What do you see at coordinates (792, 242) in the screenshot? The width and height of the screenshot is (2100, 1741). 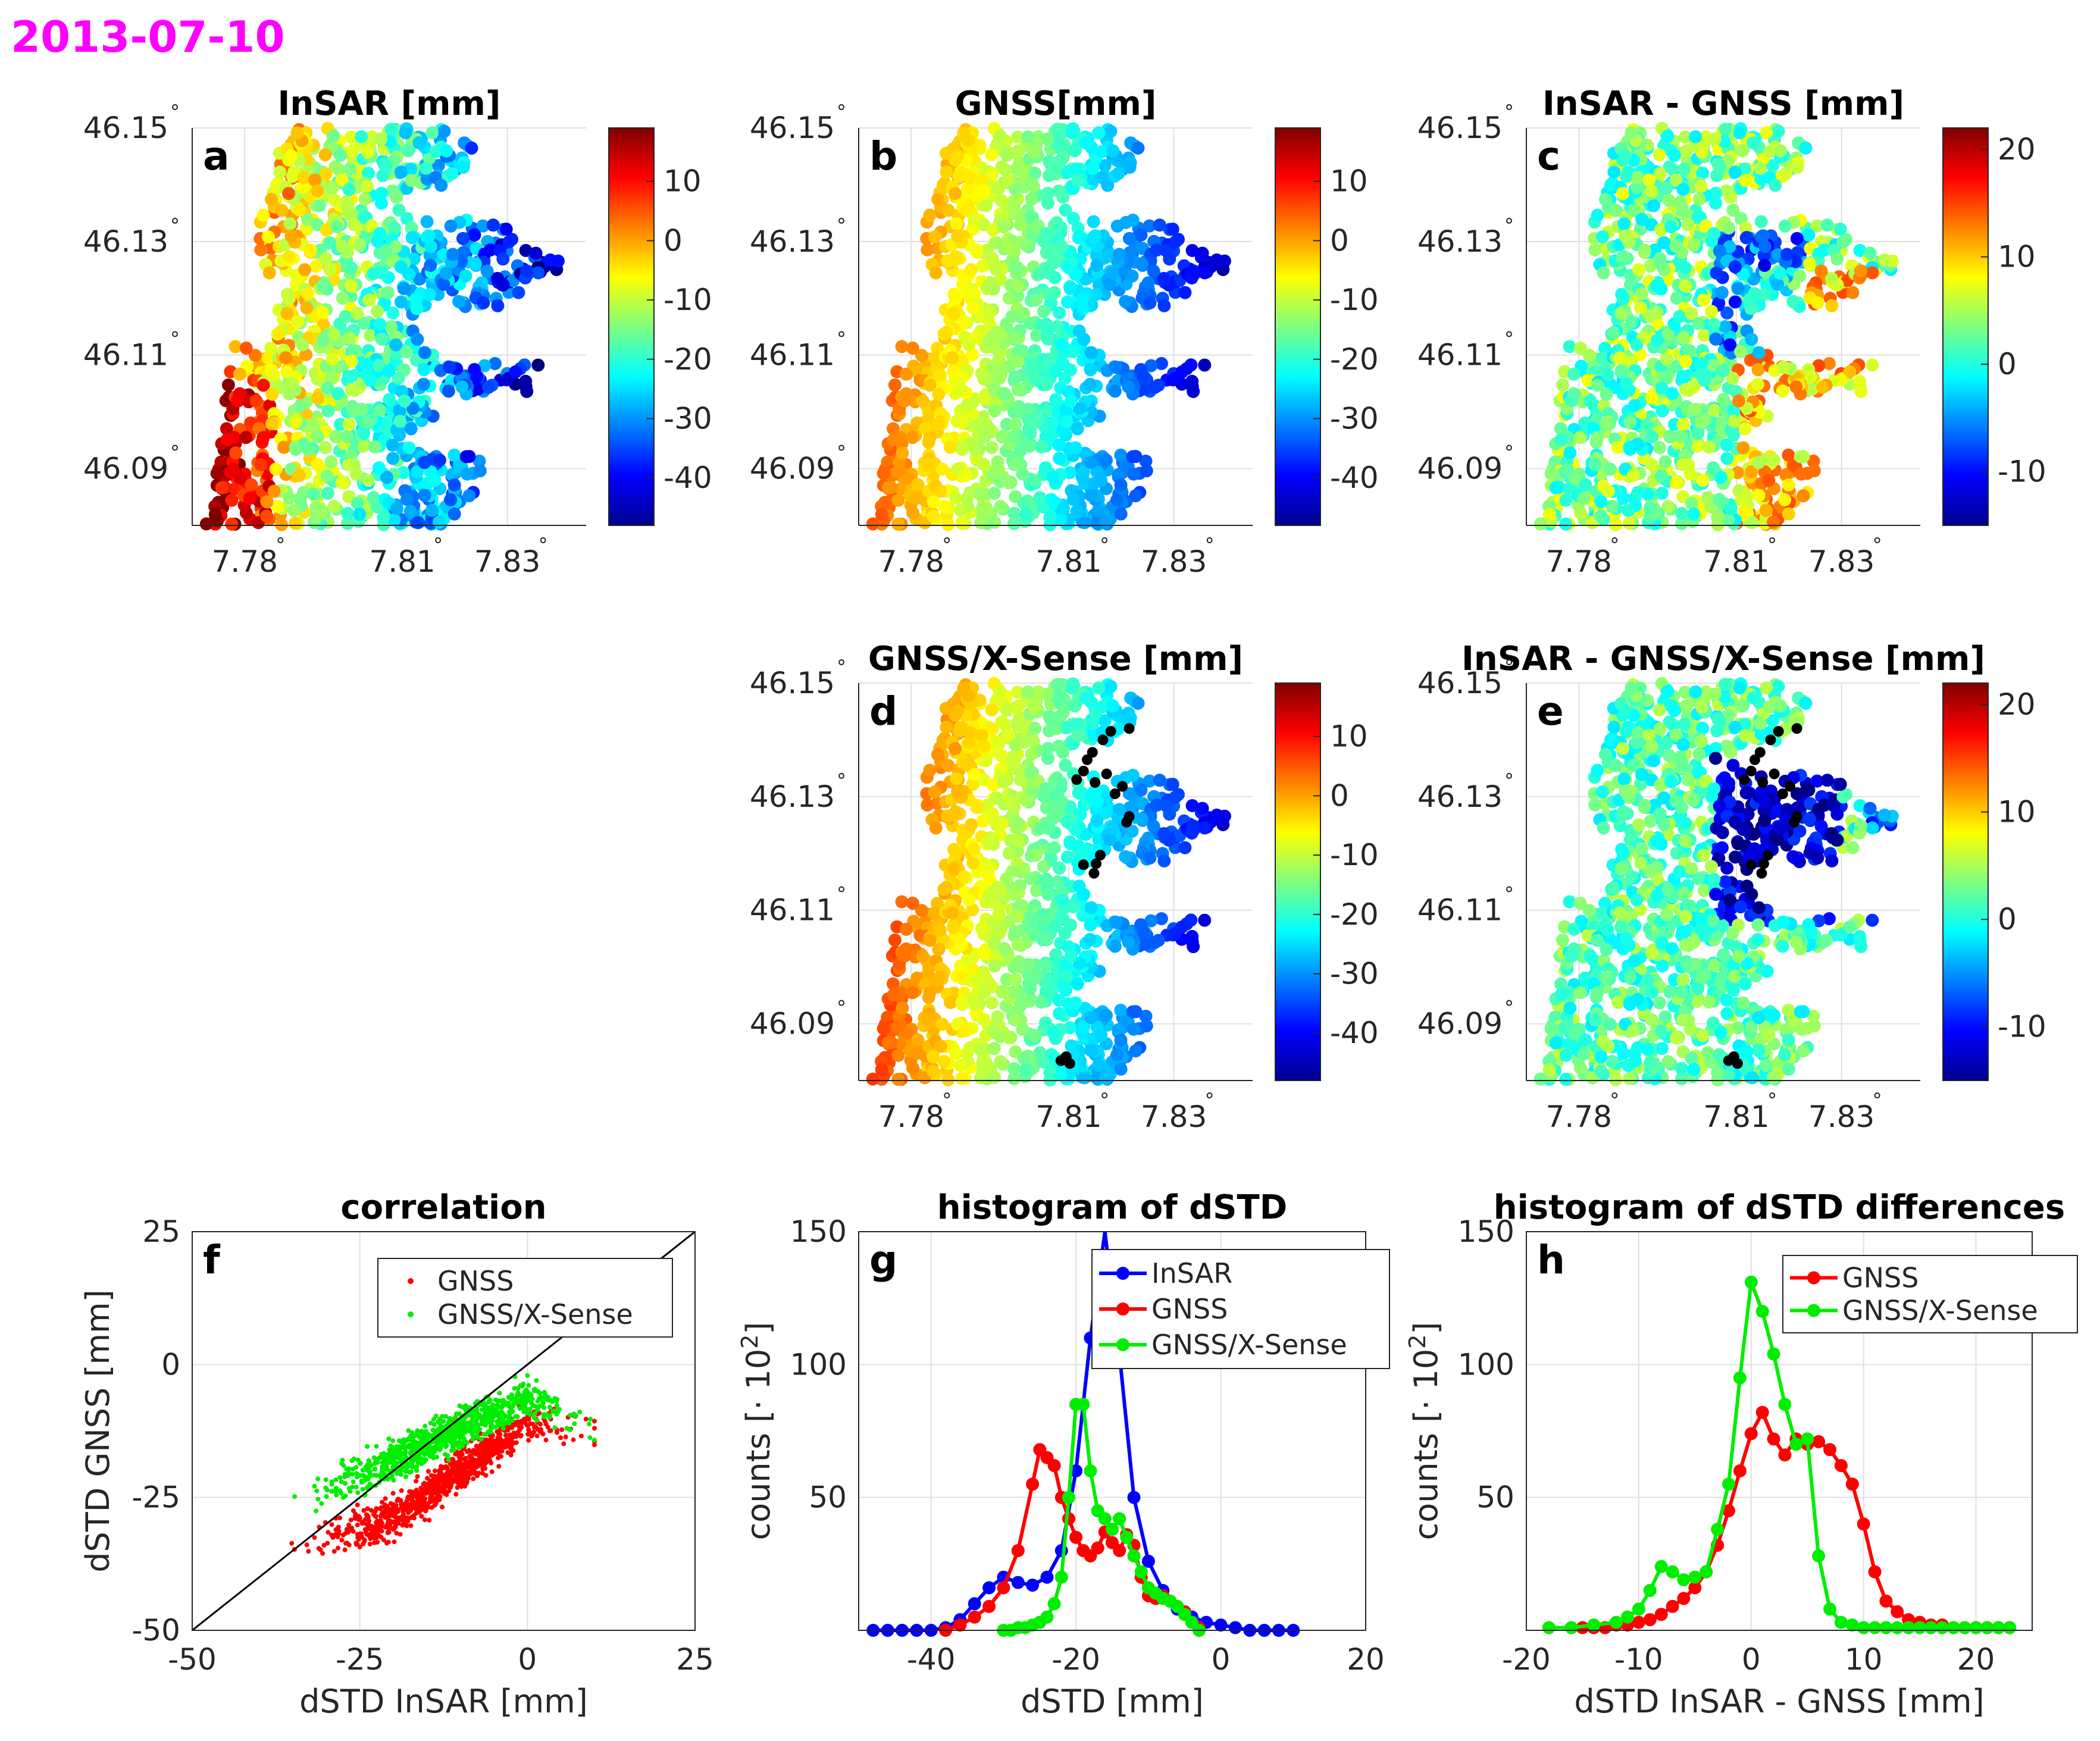 I see `lat-tick-label: 46.13` at bounding box center [792, 242].